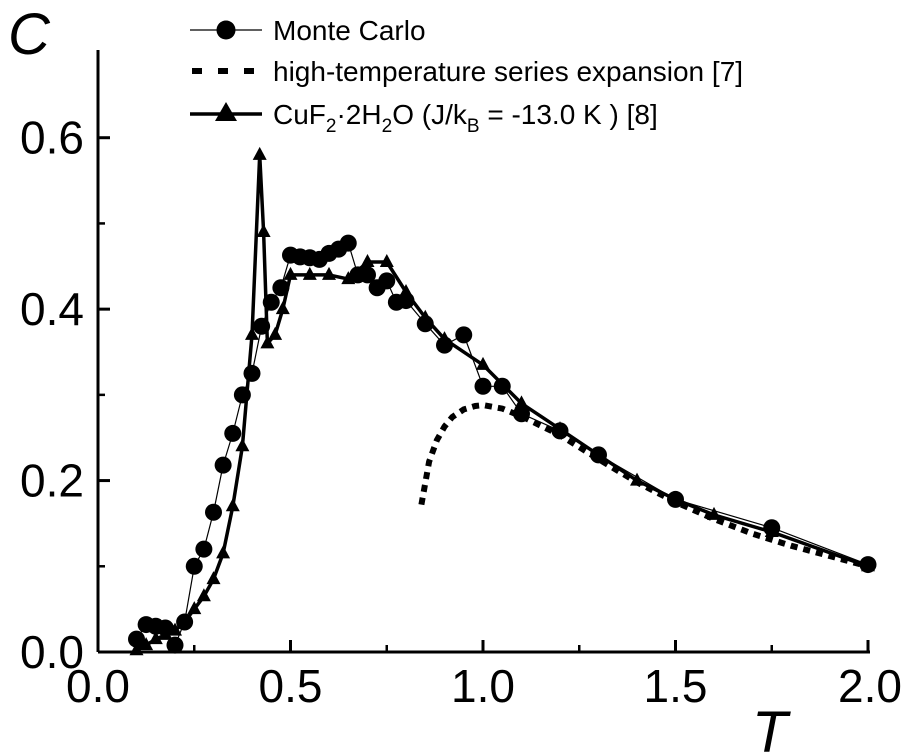 The height and width of the screenshot is (756, 908). Describe the element at coordinates (65, 395) in the screenshot. I see `y-ticks: 0.0 0.2 0.4 0.6` at that location.